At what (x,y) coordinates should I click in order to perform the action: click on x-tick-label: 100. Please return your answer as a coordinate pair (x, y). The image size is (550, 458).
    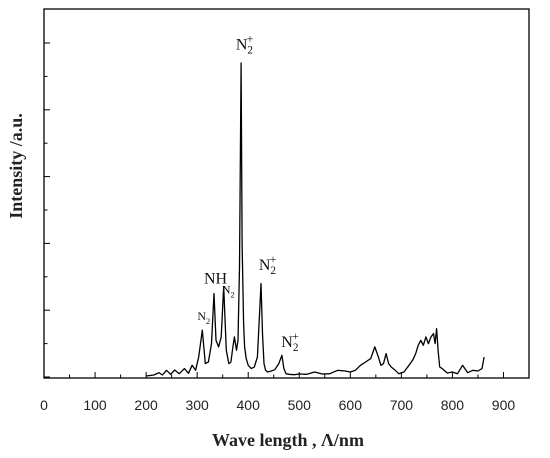
    Looking at the image, I should click on (95, 405).